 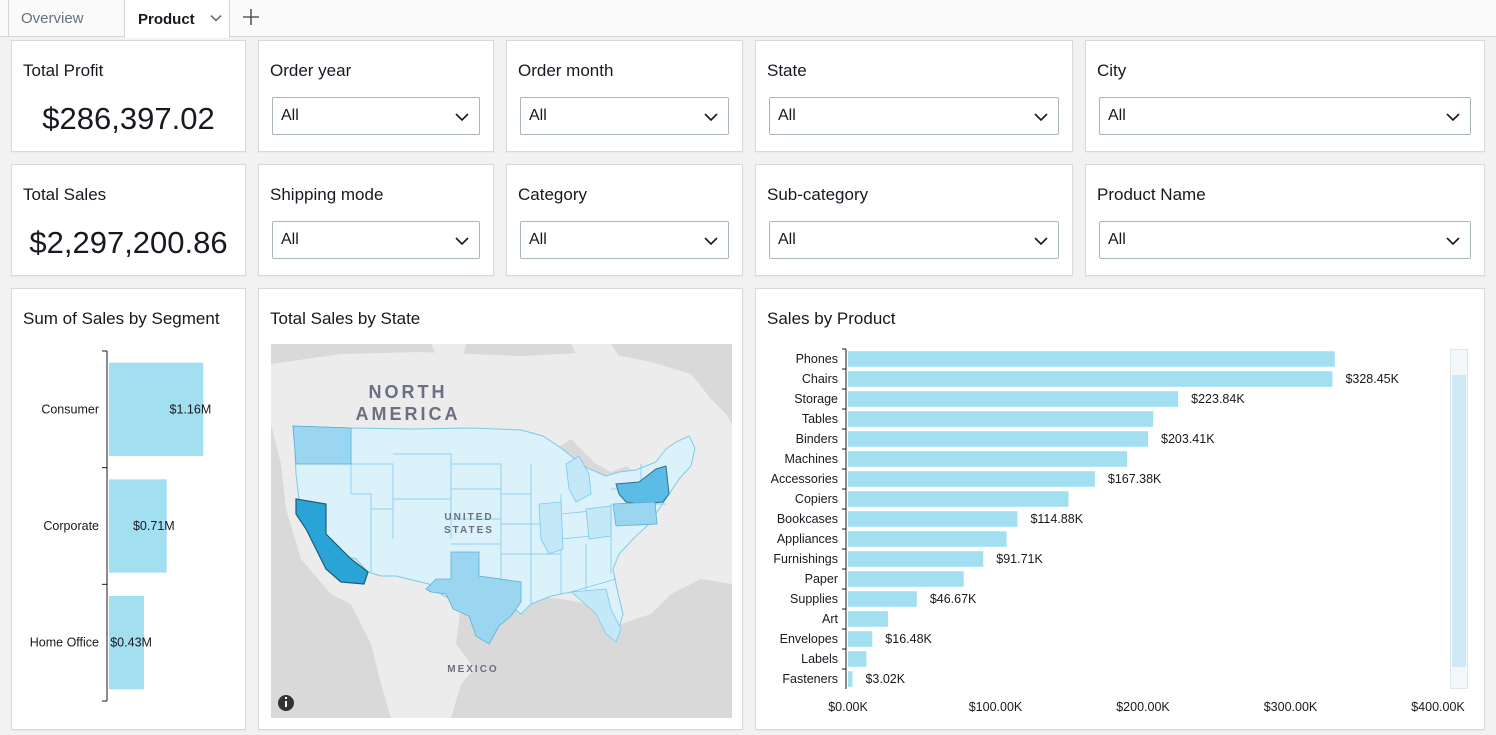 I want to click on product-value-label: $223.84K, so click(x=1218, y=399).